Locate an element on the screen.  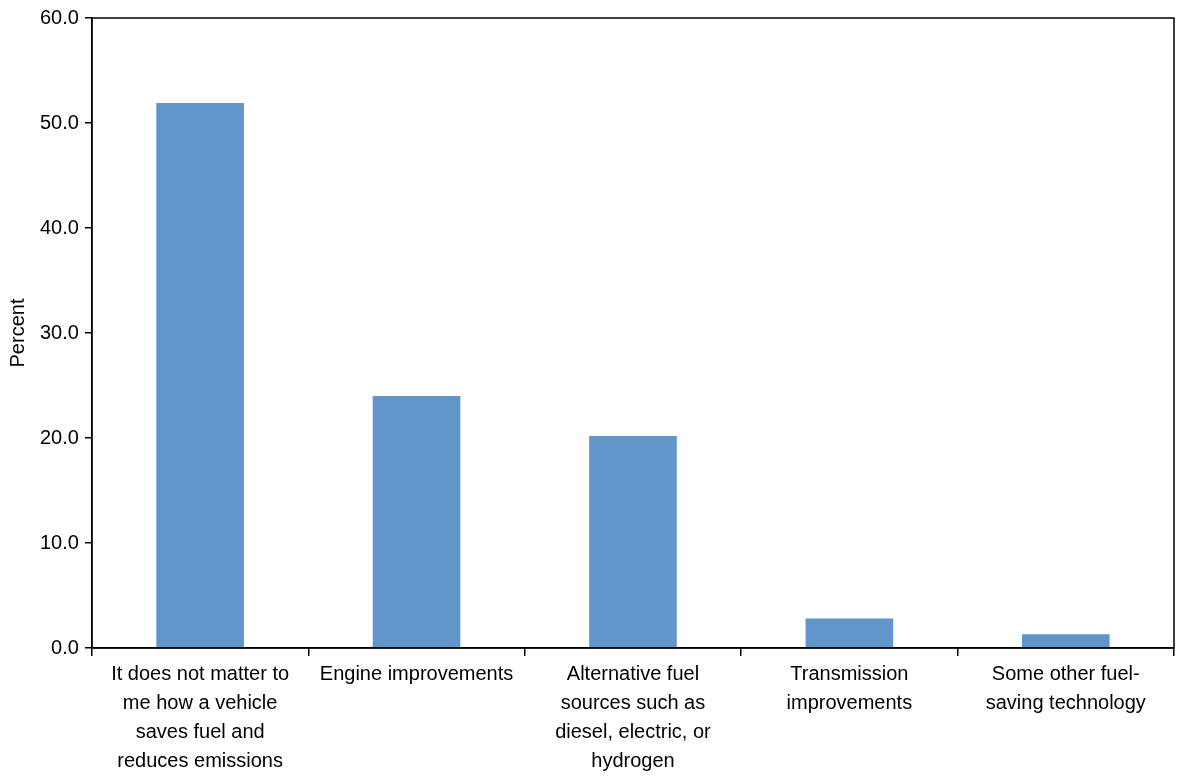
x-tick-label: Some other fuel-saving technology is located at coordinates (1065, 688).